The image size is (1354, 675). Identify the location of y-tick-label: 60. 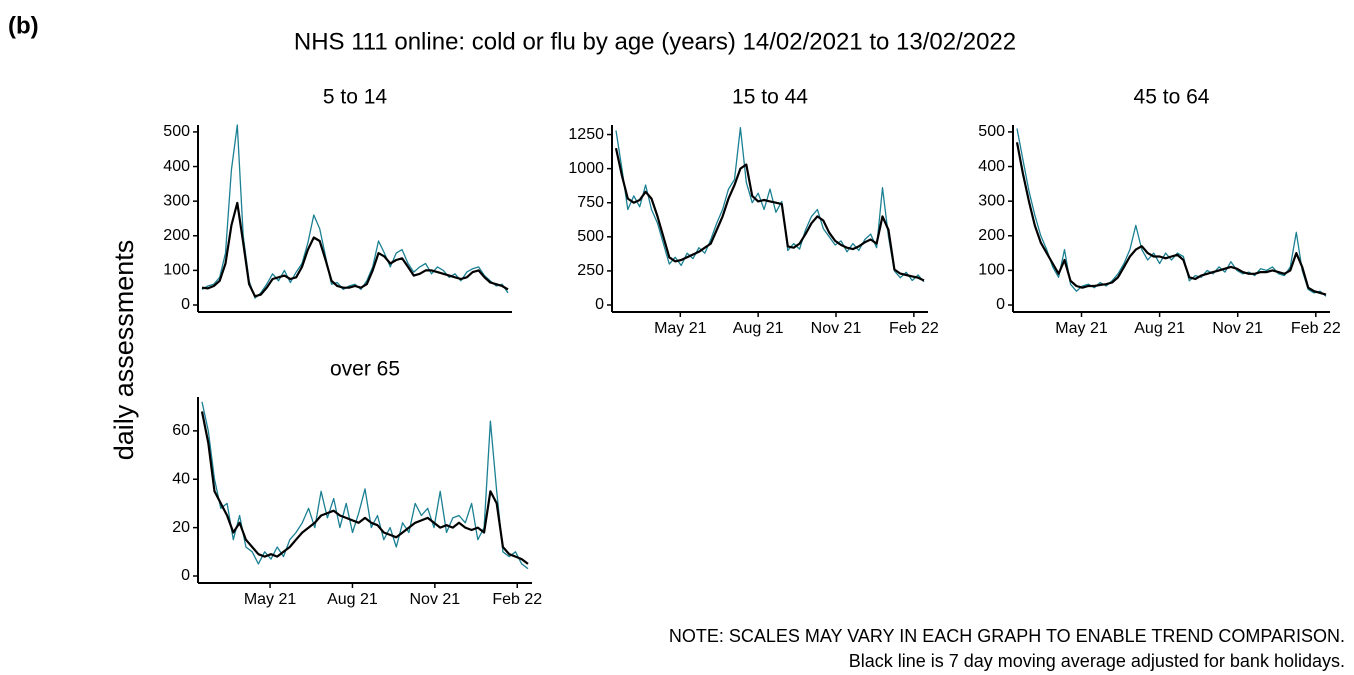
(181, 430).